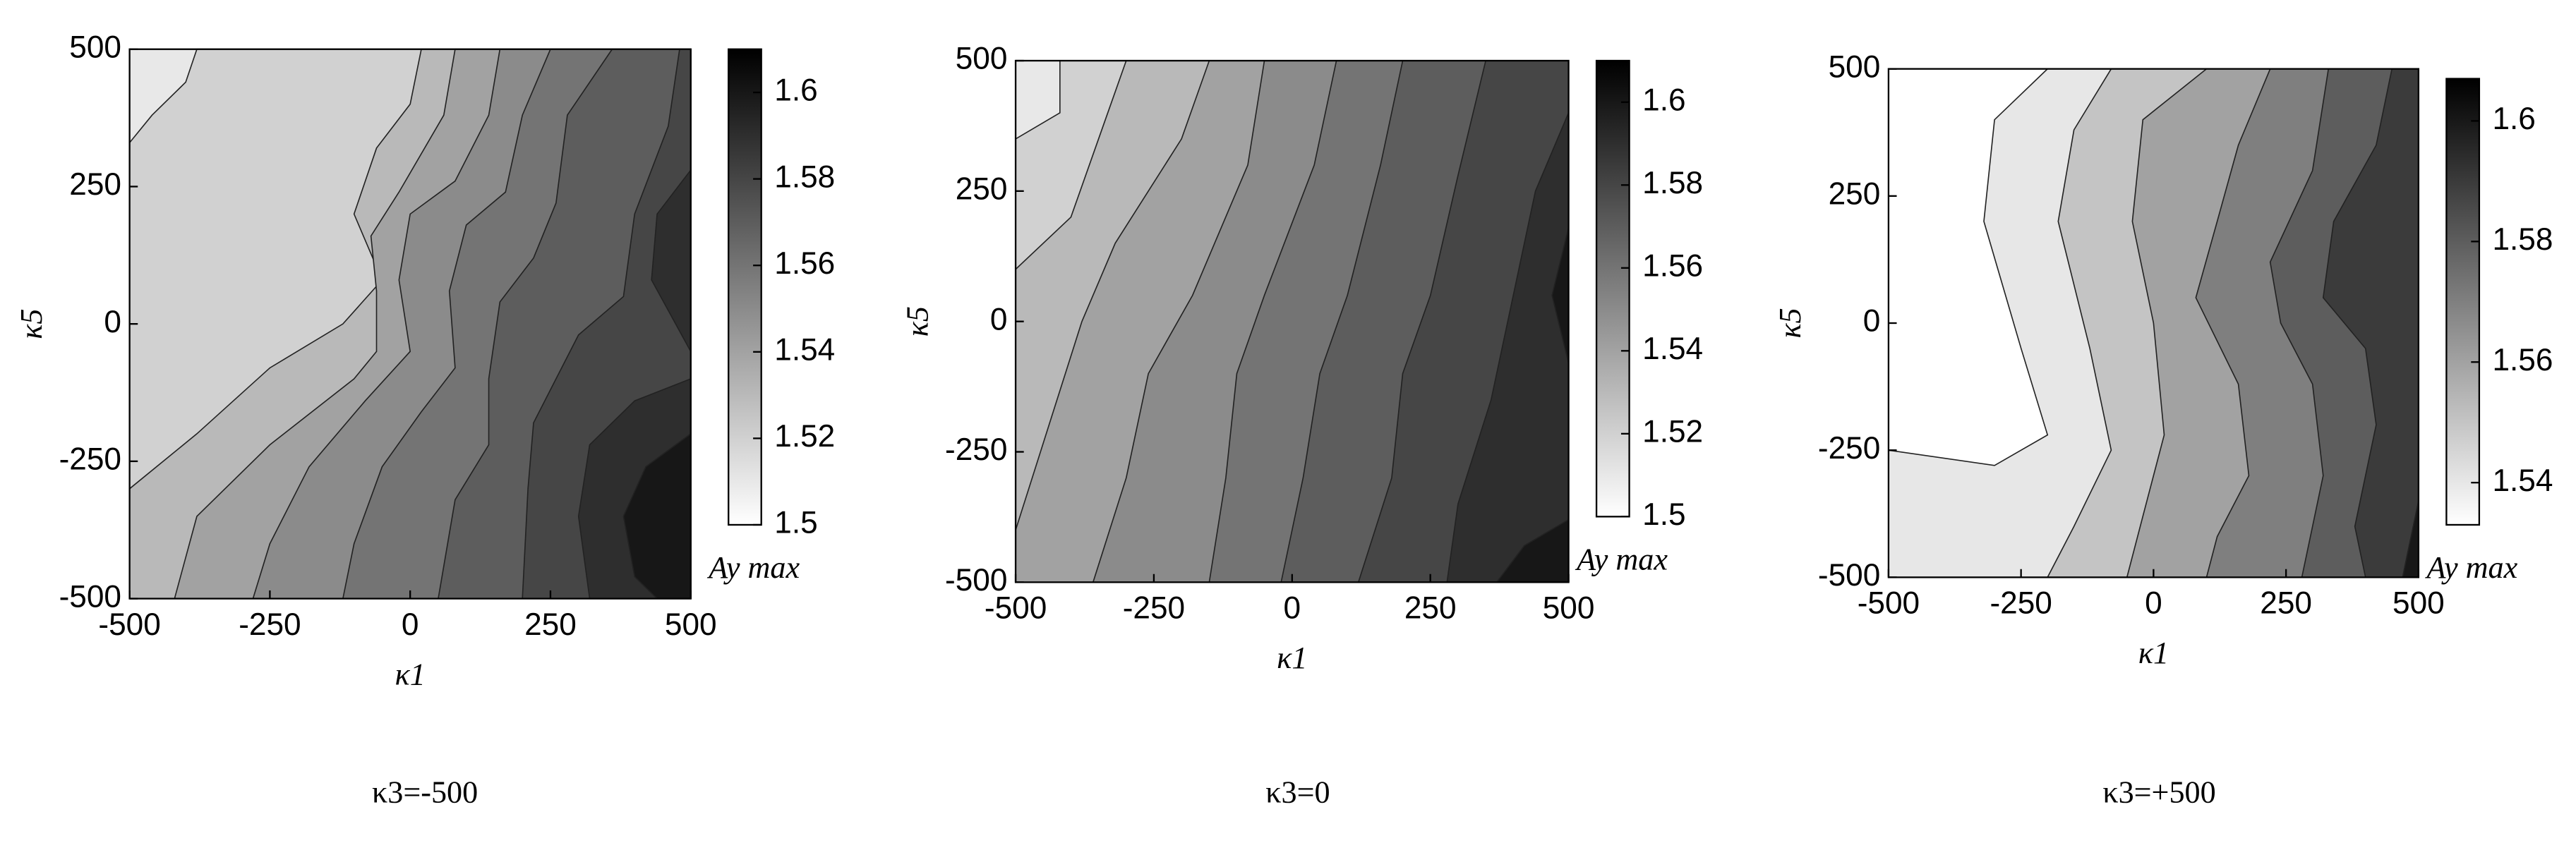 This screenshot has width=2576, height=843. What do you see at coordinates (1297, 792) in the screenshot?
I see `panel-title: κ3=0` at bounding box center [1297, 792].